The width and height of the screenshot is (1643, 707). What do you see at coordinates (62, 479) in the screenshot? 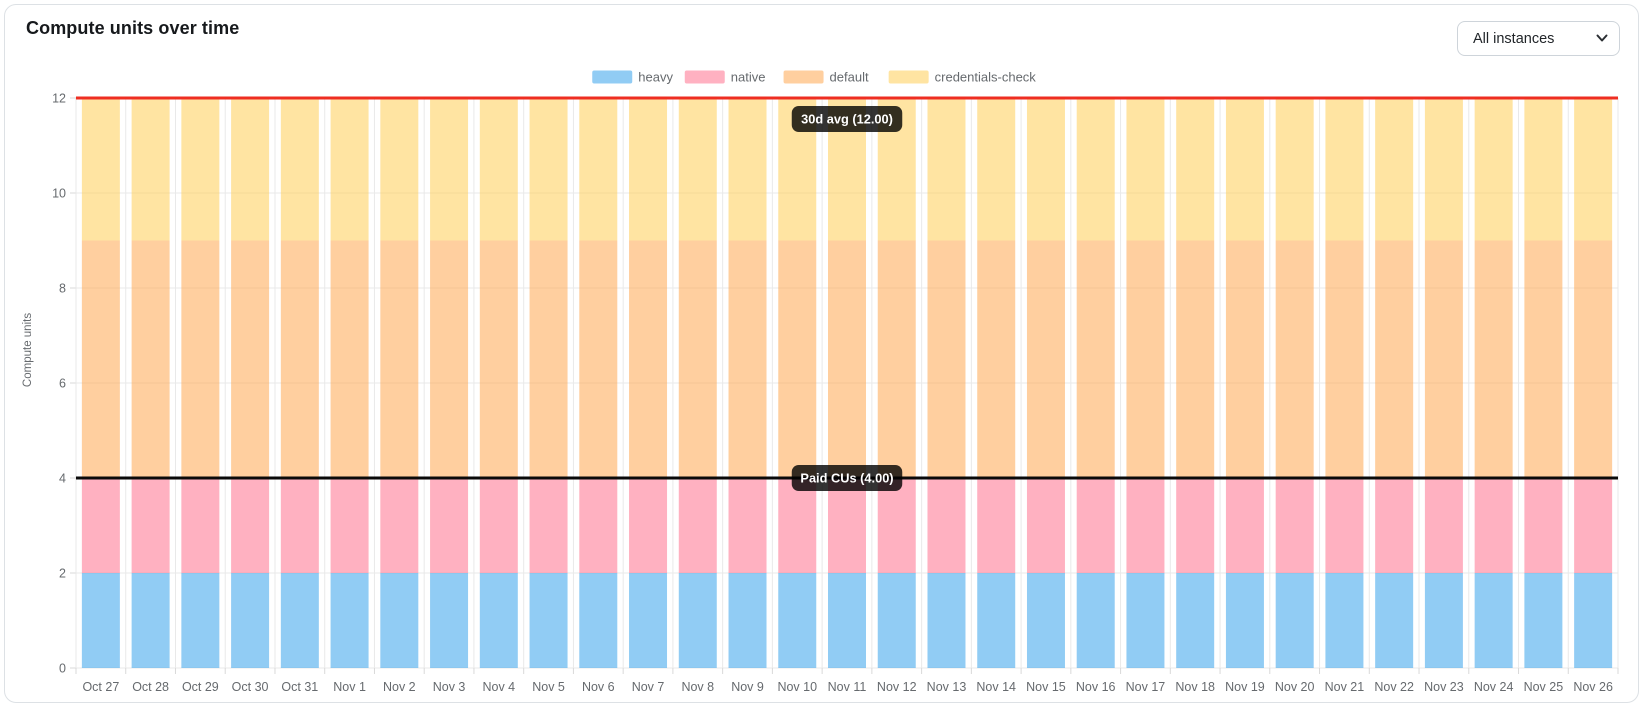
I see `y-tick-label: 4` at bounding box center [62, 479].